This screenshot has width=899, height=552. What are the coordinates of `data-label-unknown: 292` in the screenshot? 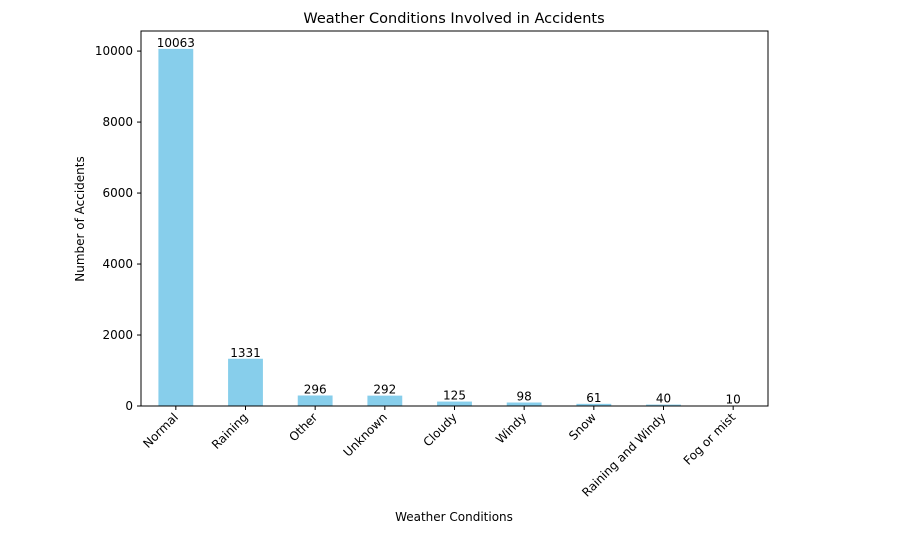 It's located at (384, 390).